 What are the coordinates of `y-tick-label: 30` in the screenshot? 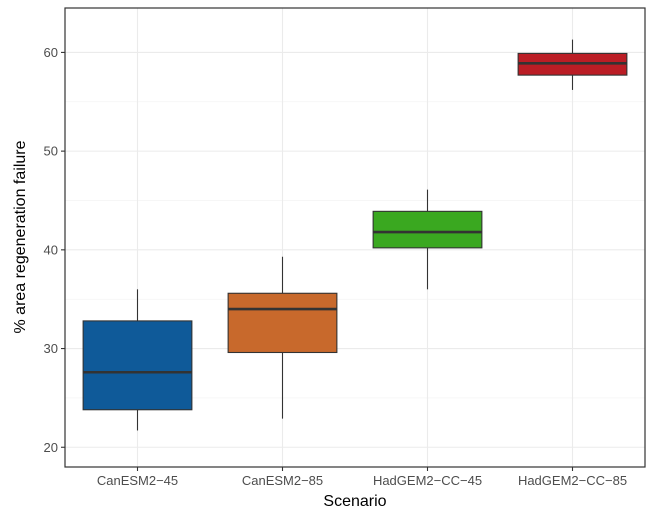 It's located at (51, 348).